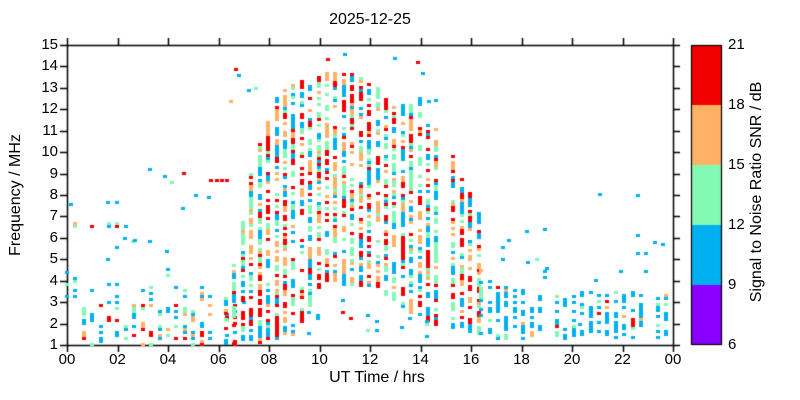 This screenshot has width=800, height=400. What do you see at coordinates (49, 87) in the screenshot?
I see `y-tick-label: 13` at bounding box center [49, 87].